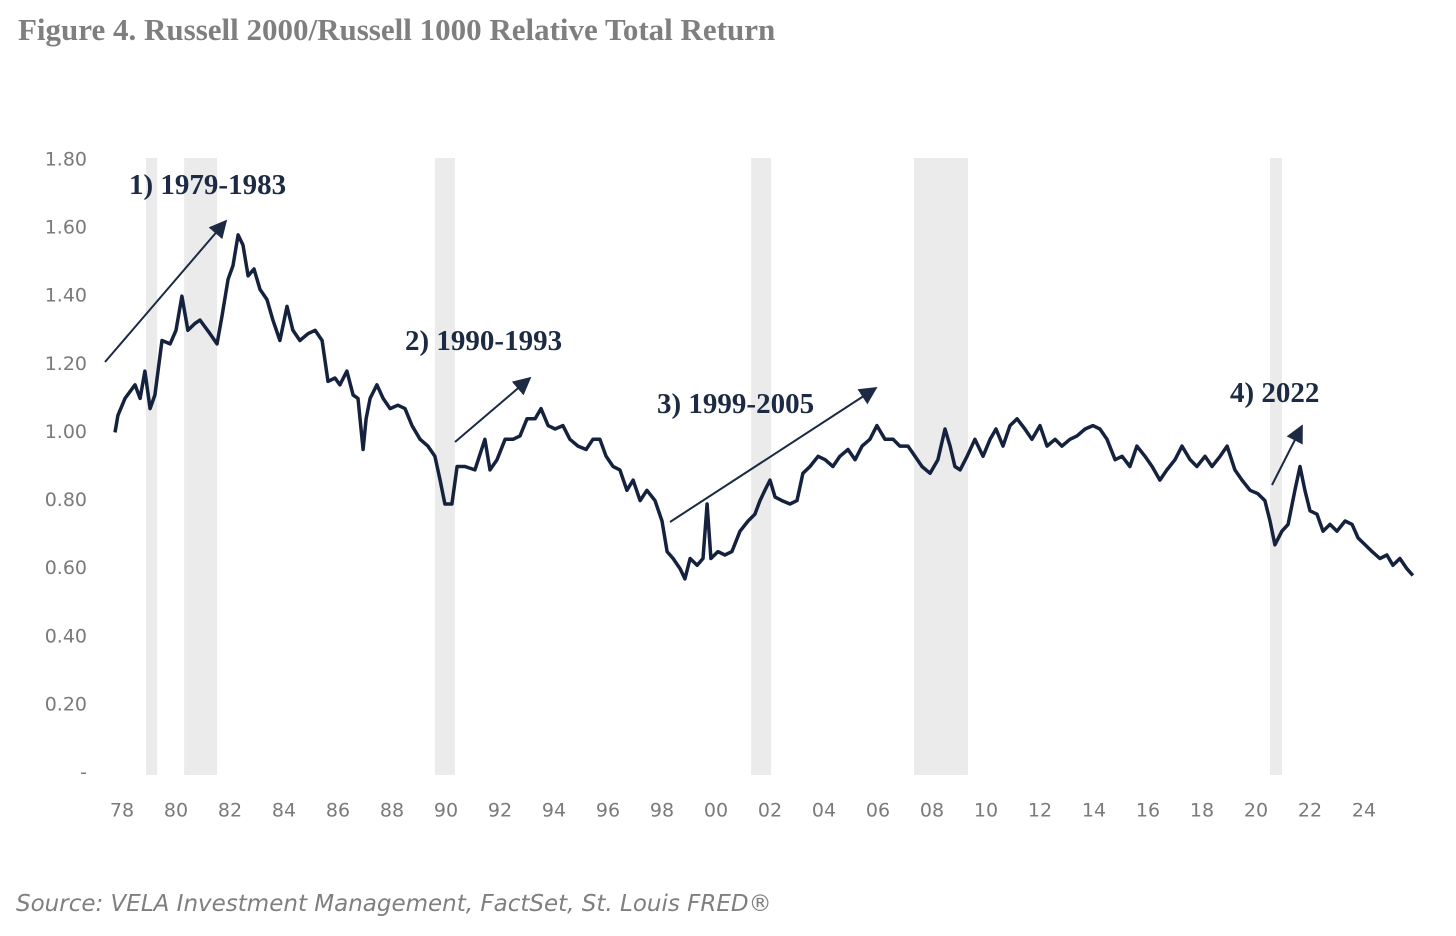  What do you see at coordinates (446, 811) in the screenshot?
I see `x-tick-label: 90` at bounding box center [446, 811].